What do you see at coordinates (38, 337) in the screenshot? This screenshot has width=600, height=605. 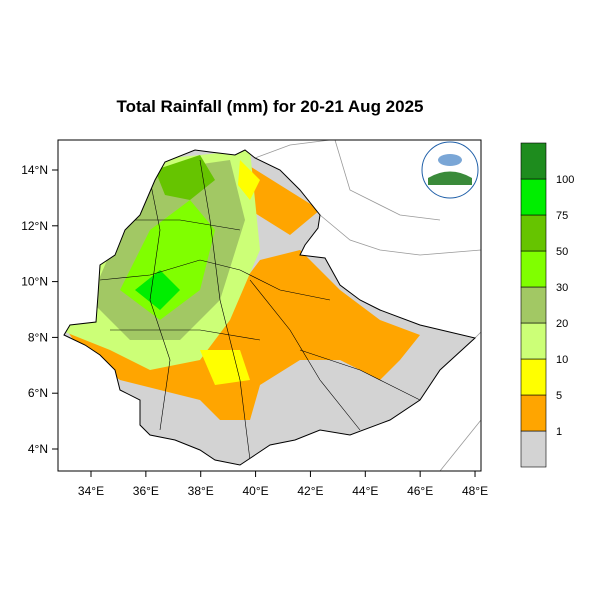 I see `y-tick-label: 8°N` at bounding box center [38, 337].